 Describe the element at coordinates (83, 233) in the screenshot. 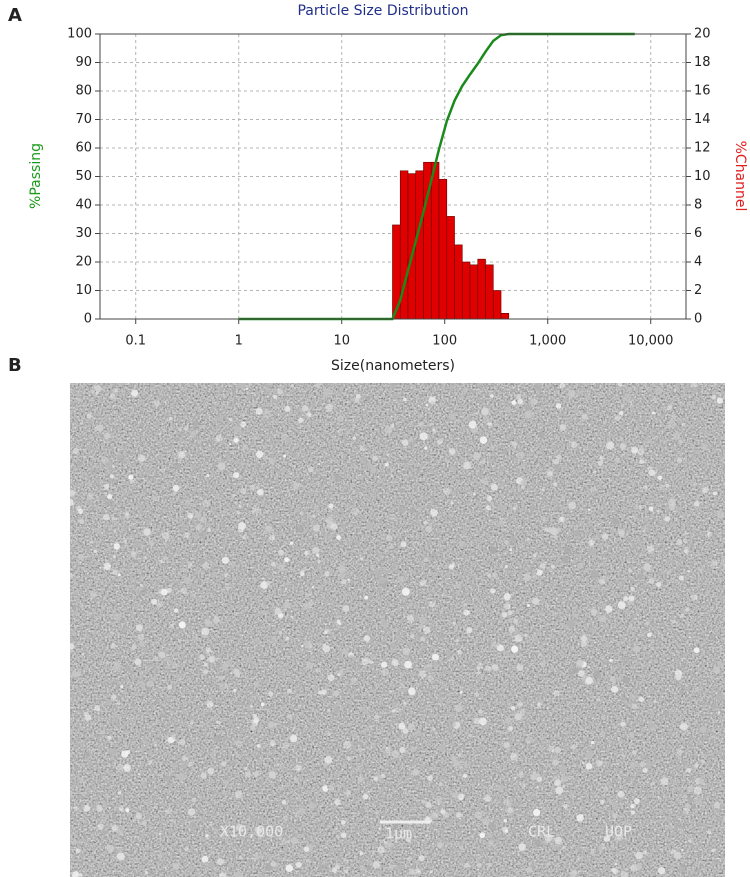

I see `y-tick-label: 30` at that location.